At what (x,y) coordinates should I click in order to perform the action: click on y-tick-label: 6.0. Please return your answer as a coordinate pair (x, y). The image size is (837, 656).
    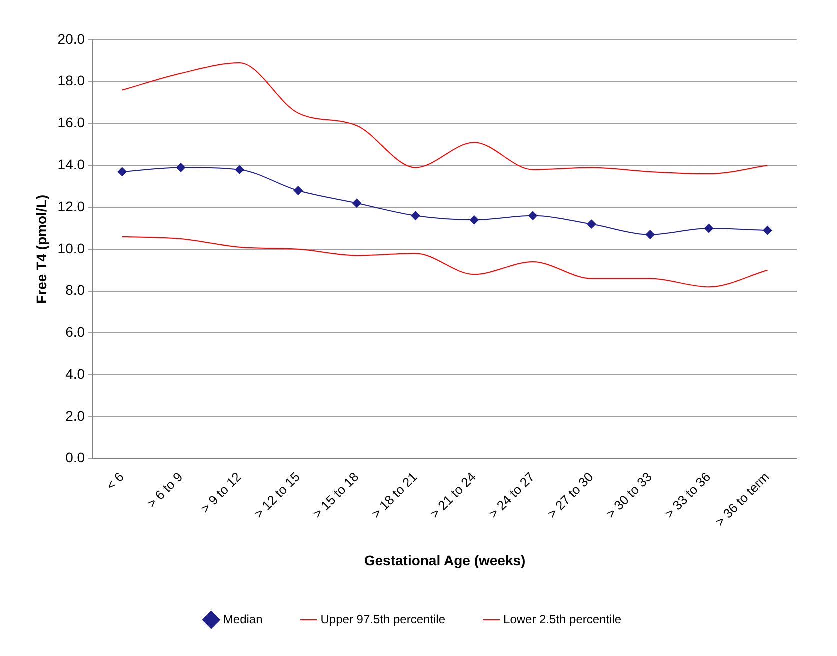
    Looking at the image, I should click on (76, 332).